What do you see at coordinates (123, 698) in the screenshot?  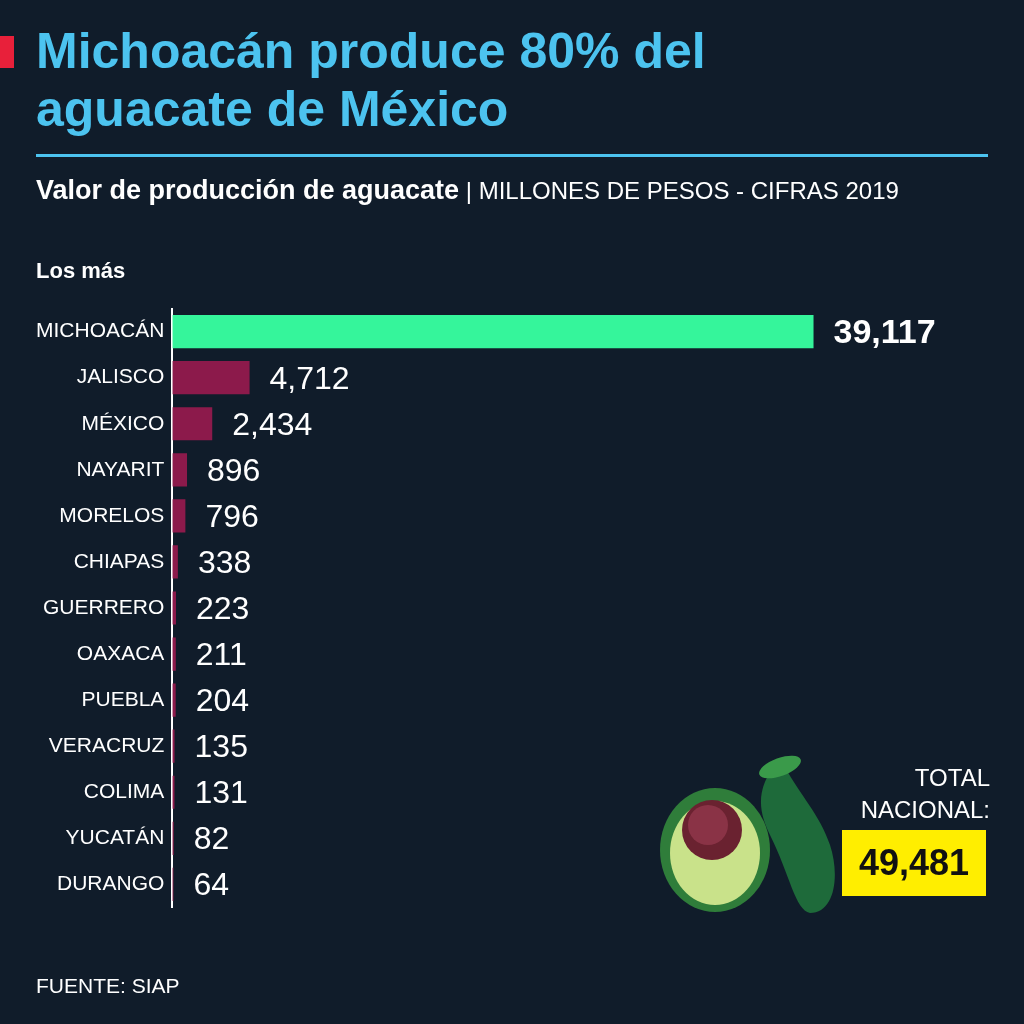 I see `y-tick-label: PUEBLA` at bounding box center [123, 698].